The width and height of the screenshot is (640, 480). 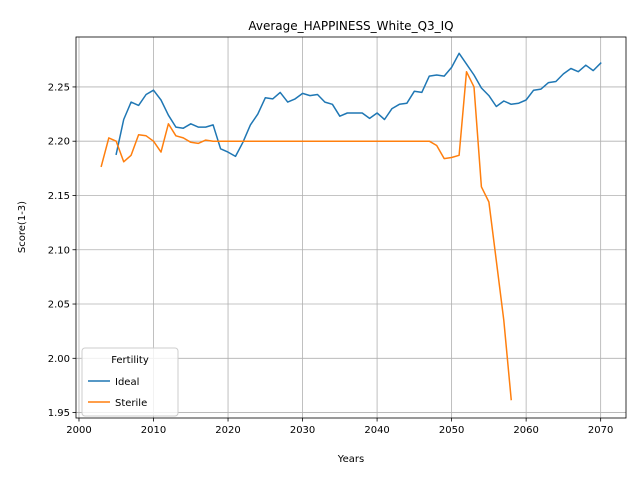 What do you see at coordinates (59, 87) in the screenshot?
I see `y-tick-label: 2.25` at bounding box center [59, 87].